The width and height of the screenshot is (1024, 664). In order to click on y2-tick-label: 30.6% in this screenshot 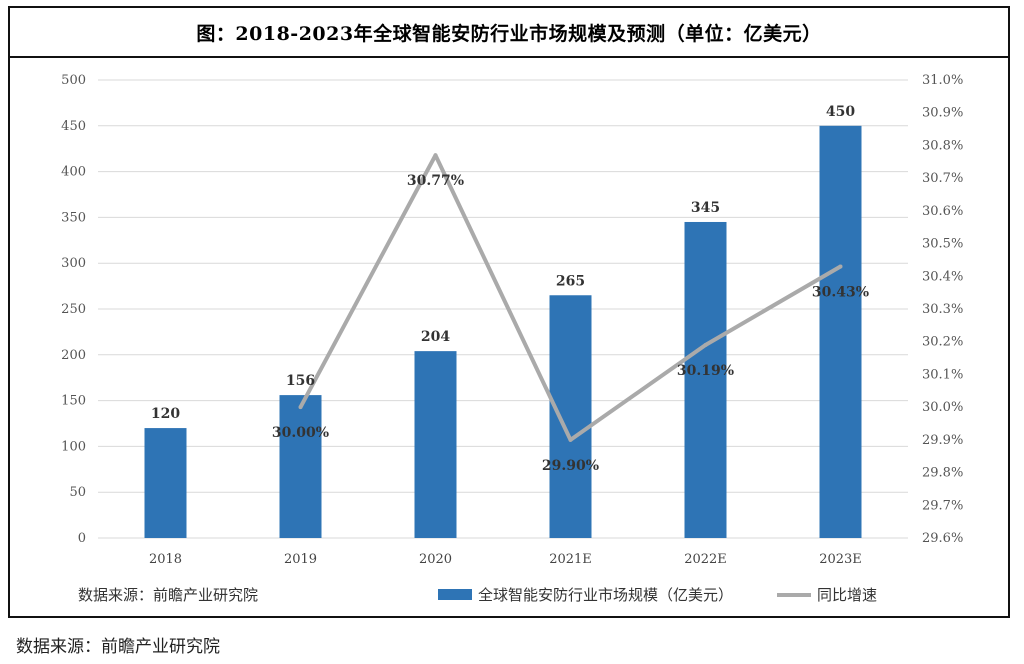, I will do `click(942, 211)`.